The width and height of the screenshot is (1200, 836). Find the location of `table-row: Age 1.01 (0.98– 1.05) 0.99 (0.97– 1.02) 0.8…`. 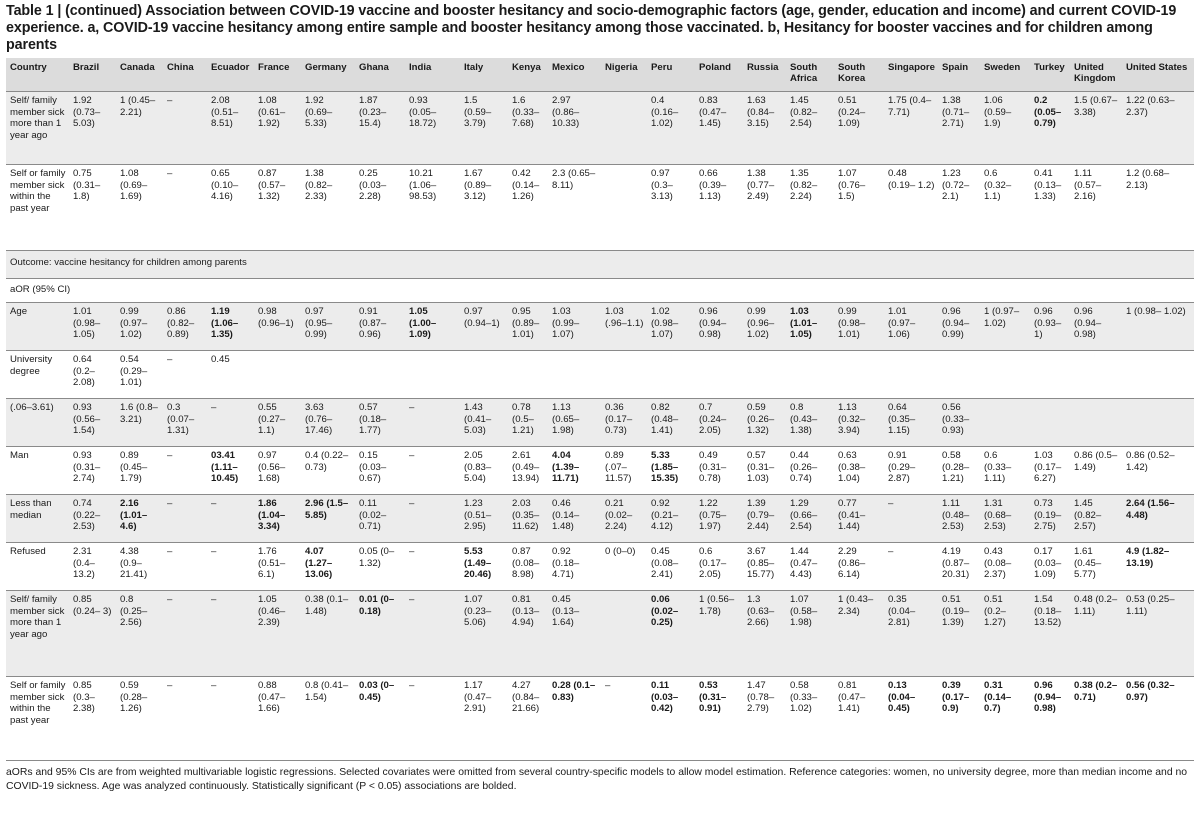

table-row: Age 1.01 (0.98– 1.05) 0.99 (0.97– 1.02) 0.8… is located at coordinates (600, 326).